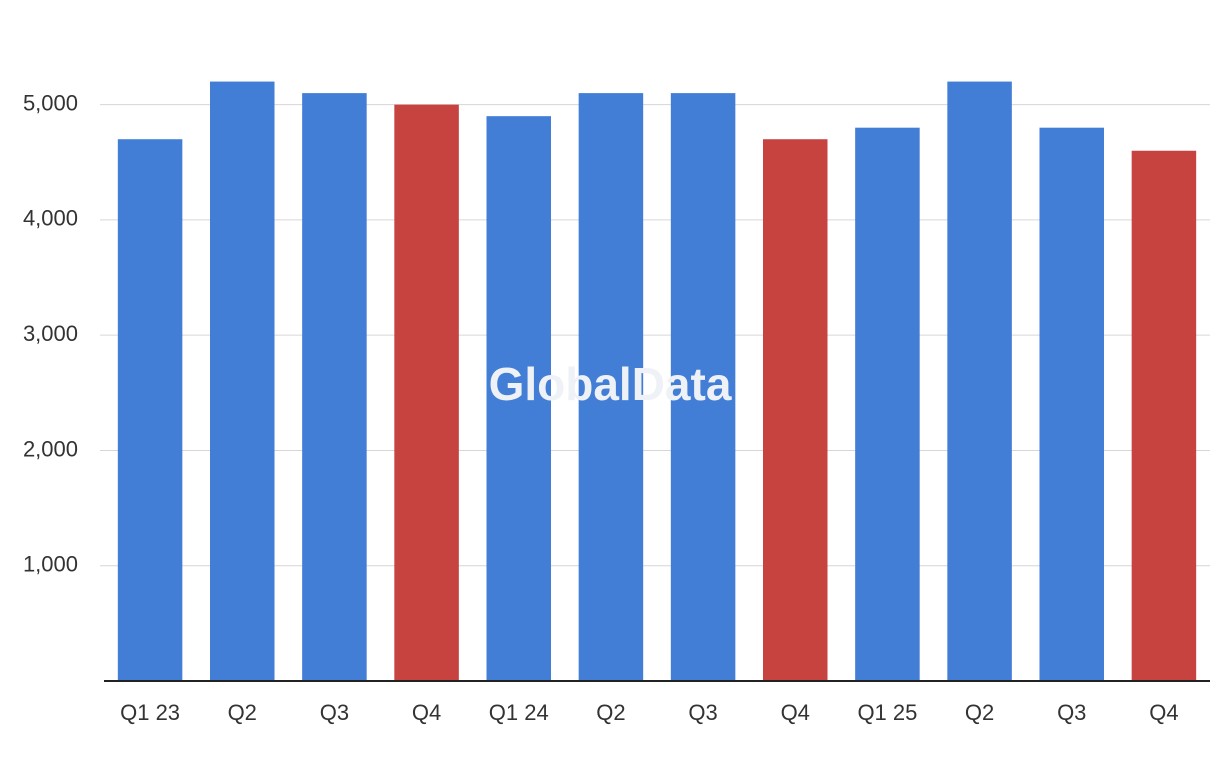 The width and height of the screenshot is (1220, 776). I want to click on x-tick-label: Q1 23, so click(150, 712).